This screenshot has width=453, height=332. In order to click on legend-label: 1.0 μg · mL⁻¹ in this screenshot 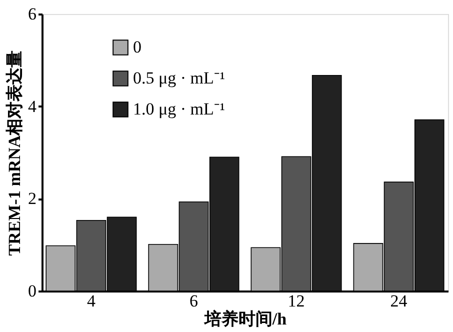, I will do `click(179, 109)`.